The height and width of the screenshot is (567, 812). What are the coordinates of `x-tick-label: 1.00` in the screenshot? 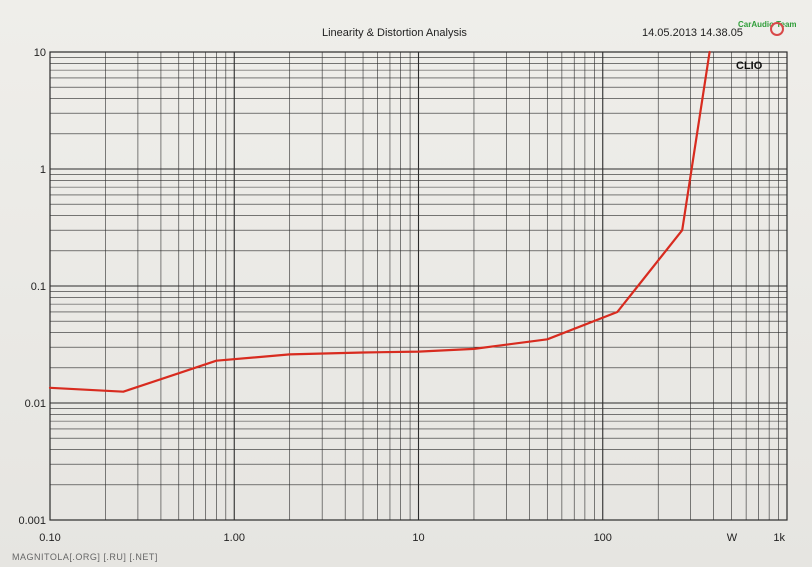 It's located at (234, 538).